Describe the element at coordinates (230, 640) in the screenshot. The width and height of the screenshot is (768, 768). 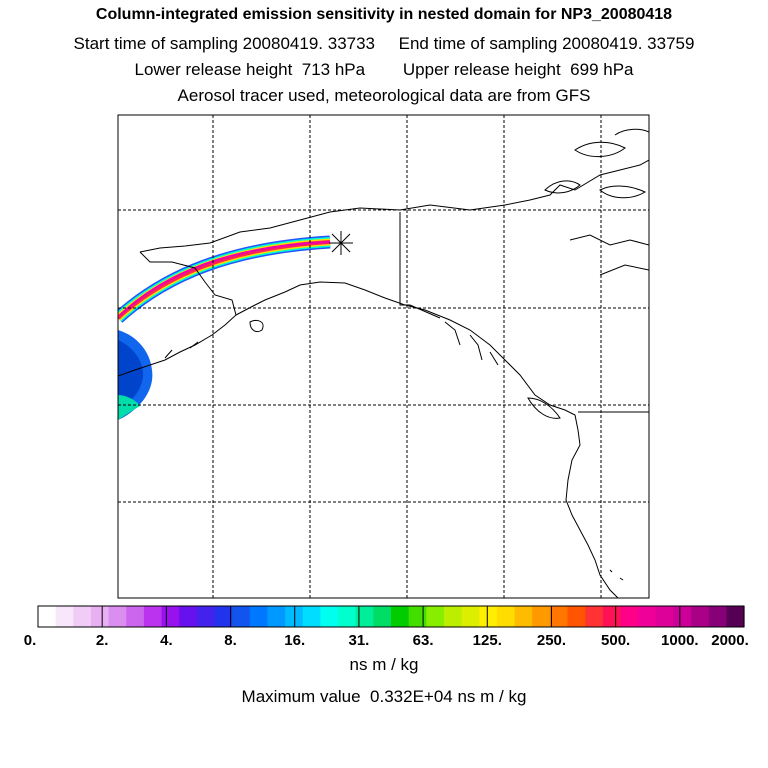
I see `colorbar-tick-label: 8.` at that location.